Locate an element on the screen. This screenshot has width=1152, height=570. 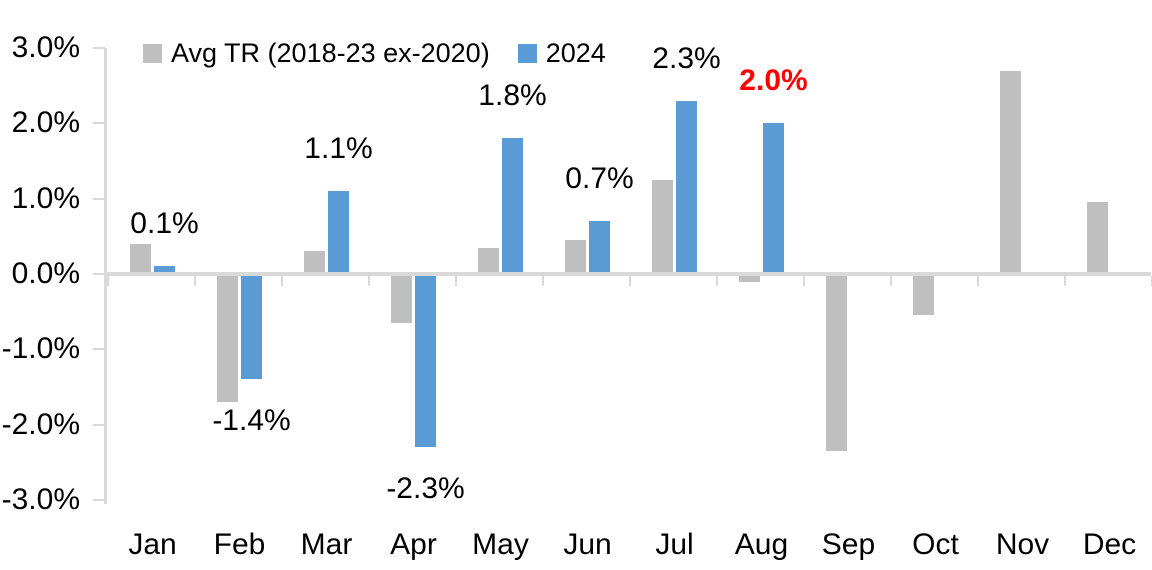
y-axis-label-0.0%: 0.0% is located at coordinates (45, 273).